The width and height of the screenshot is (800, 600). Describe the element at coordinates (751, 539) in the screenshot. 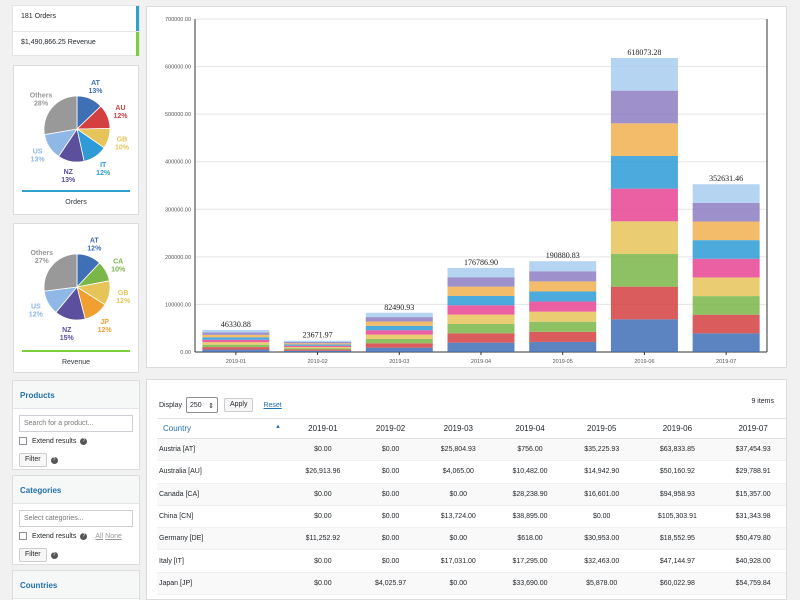

I see `value-cell: $50,479.80` at that location.